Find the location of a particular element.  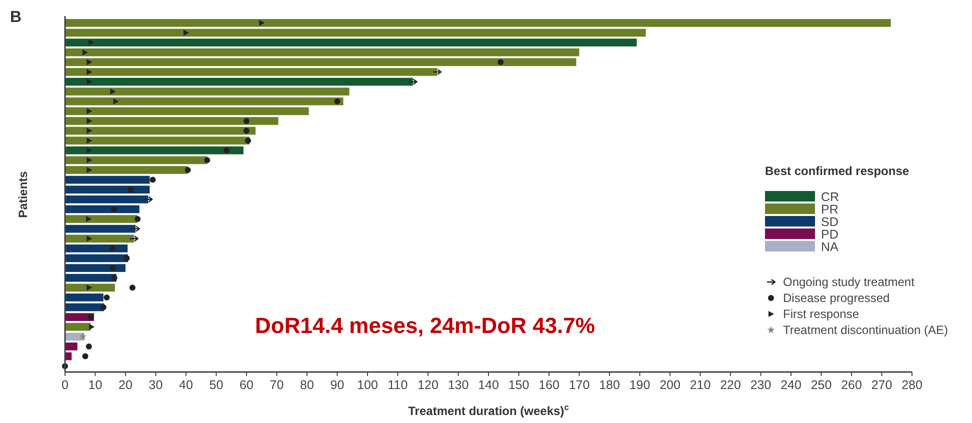

legend-label: NA is located at coordinates (830, 247).